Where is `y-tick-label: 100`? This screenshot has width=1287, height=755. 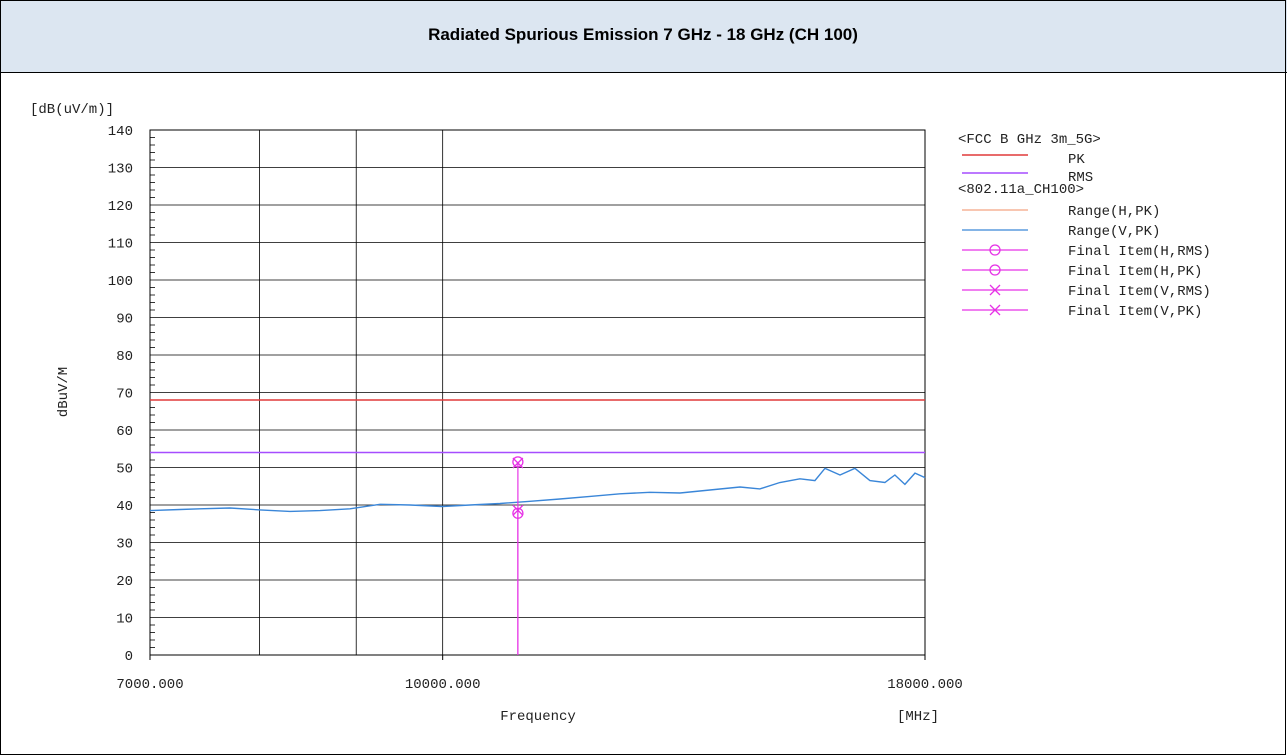 y-tick-label: 100 is located at coordinates (120, 282).